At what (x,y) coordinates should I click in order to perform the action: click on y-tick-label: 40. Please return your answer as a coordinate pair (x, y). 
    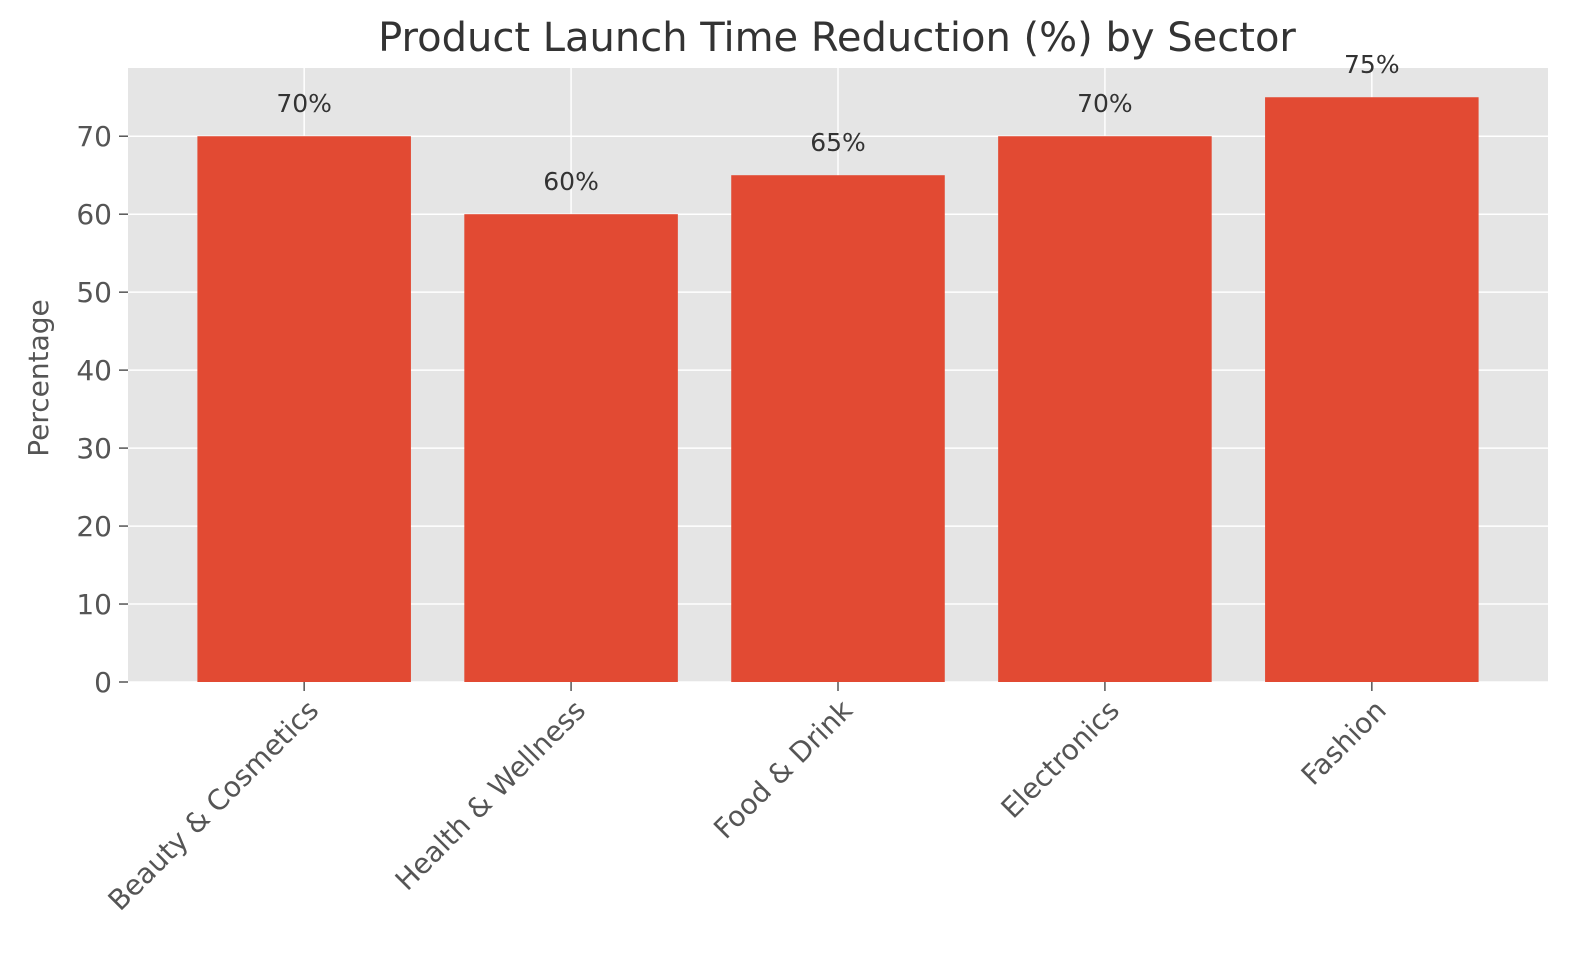
    Looking at the image, I should click on (94, 370).